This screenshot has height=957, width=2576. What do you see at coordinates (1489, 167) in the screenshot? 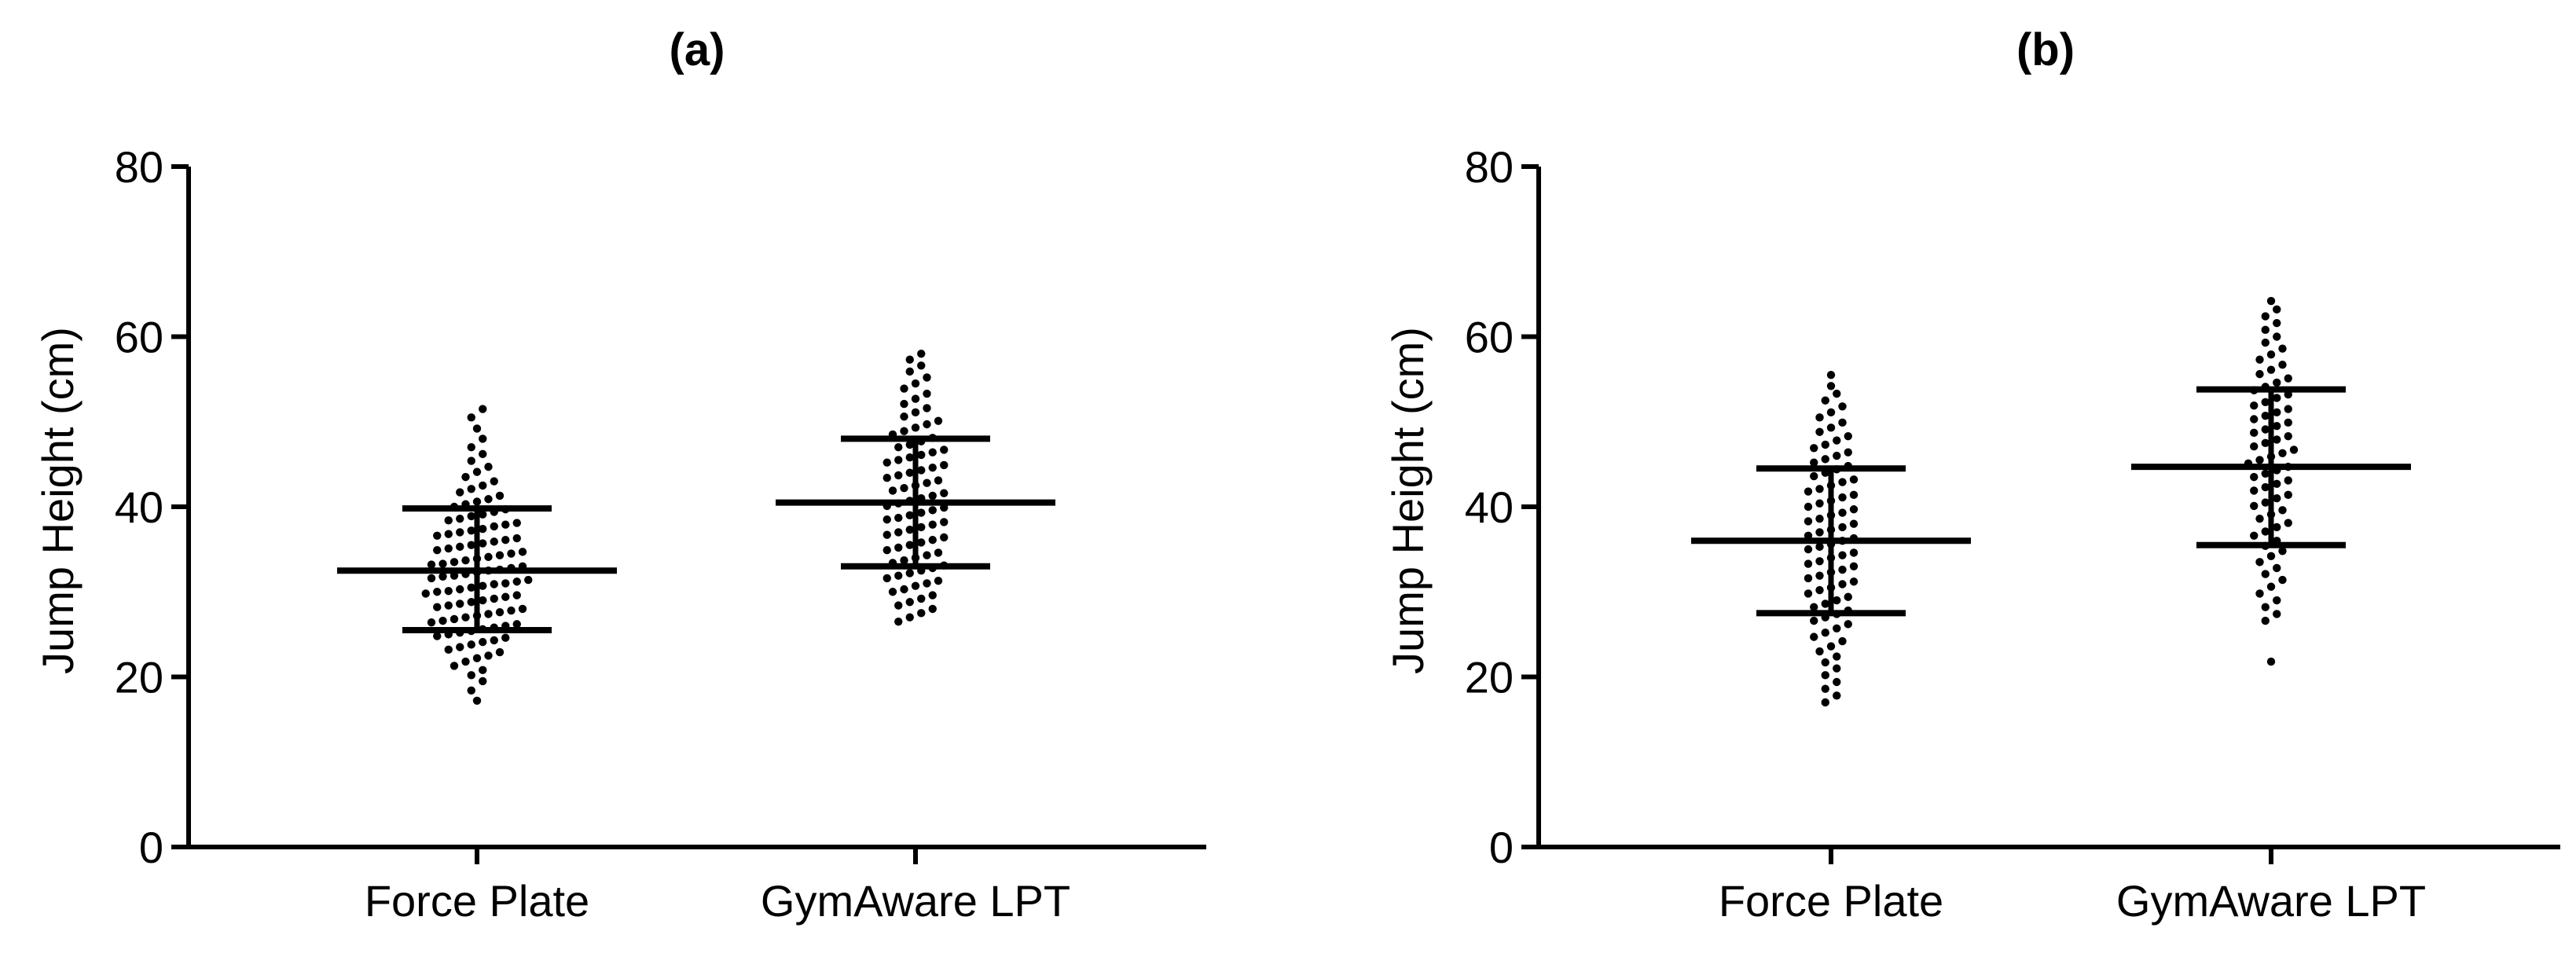
I see `panel-b-y-tick-label: 80` at bounding box center [1489, 167].